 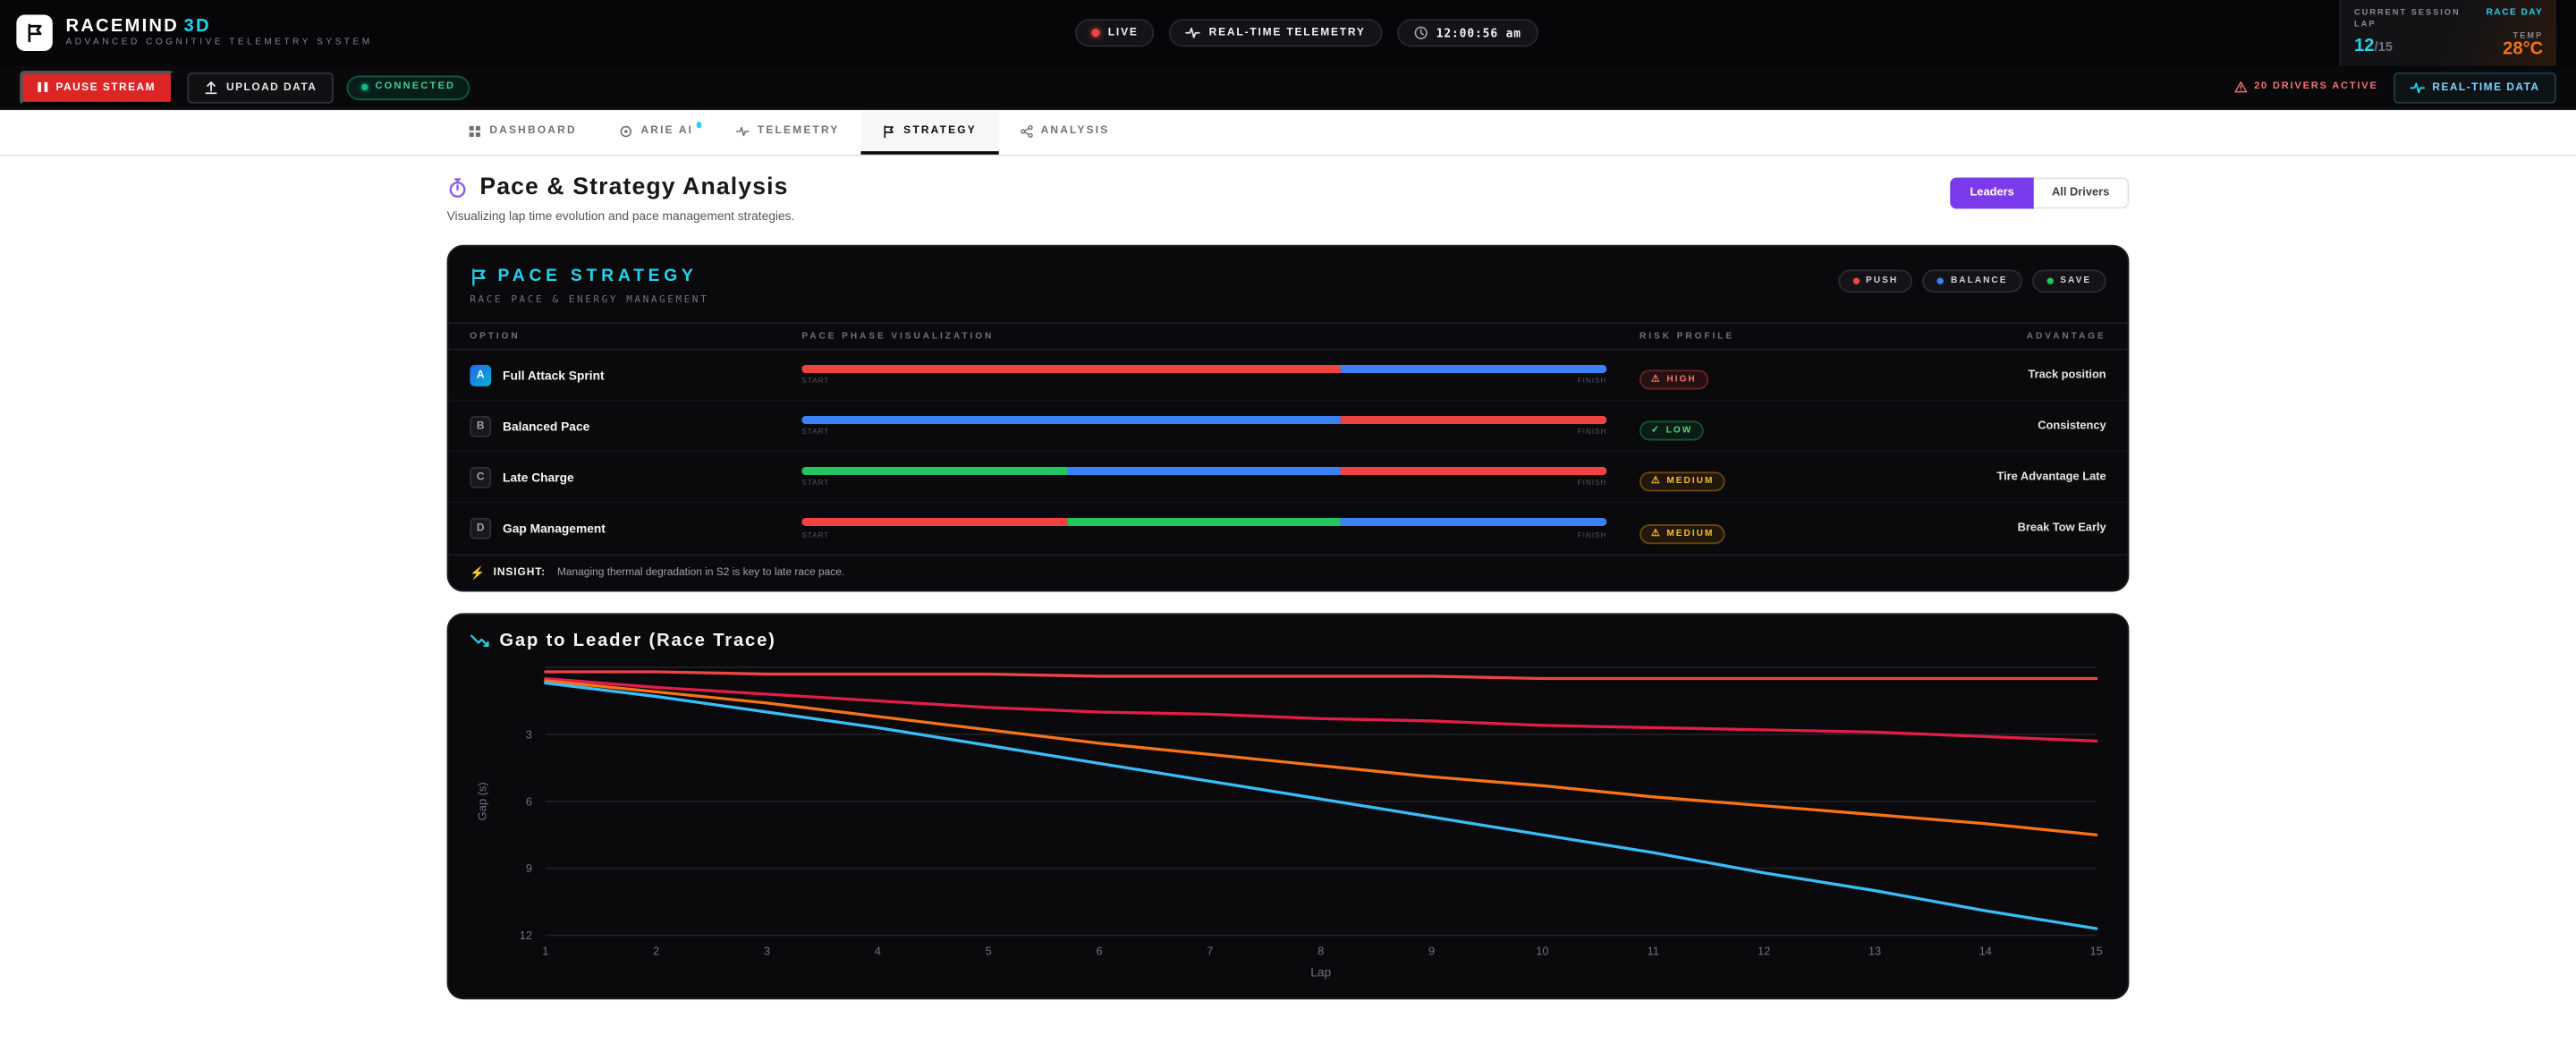 What do you see at coordinates (2076, 281) in the screenshot?
I see `save-label: SAVE` at bounding box center [2076, 281].